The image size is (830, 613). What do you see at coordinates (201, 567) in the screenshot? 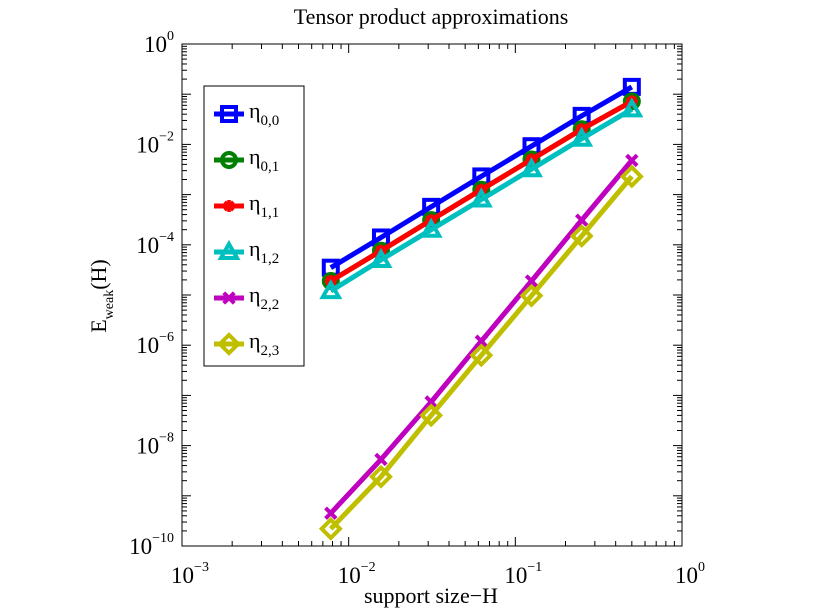
I see `x-tick-label-exp: −3` at bounding box center [201, 567].